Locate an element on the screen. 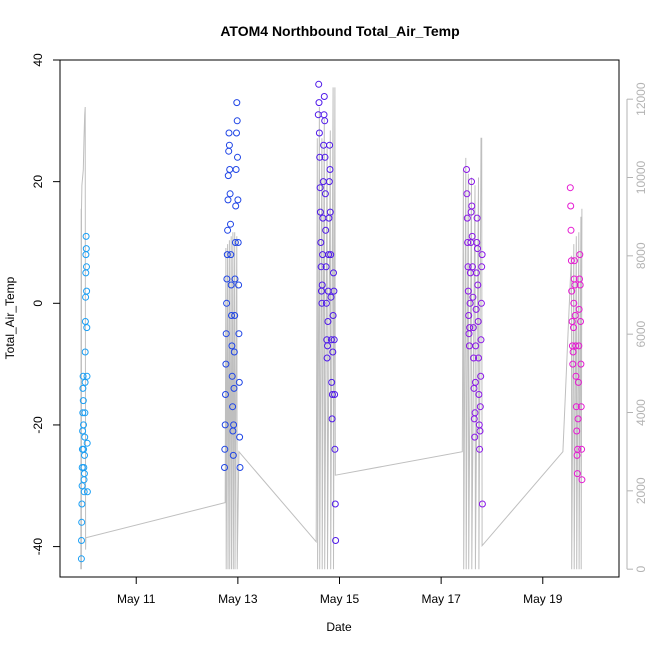  y2-tick-label: 10000 is located at coordinates (641, 177).